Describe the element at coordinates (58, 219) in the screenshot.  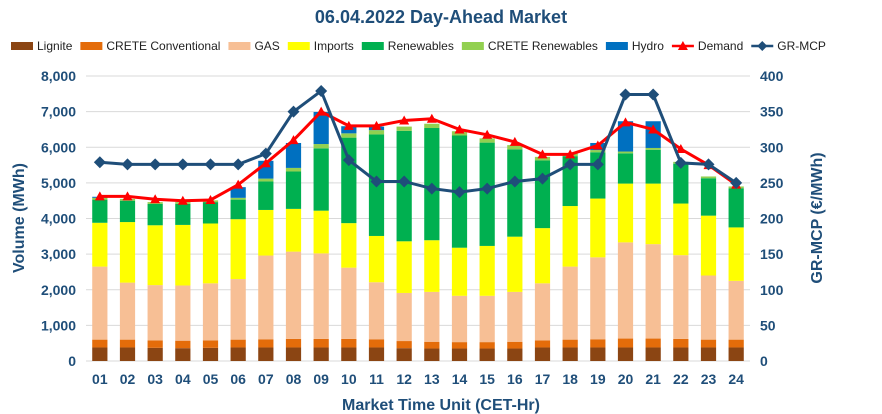
I see `y-tick-label: 4,000` at that location.